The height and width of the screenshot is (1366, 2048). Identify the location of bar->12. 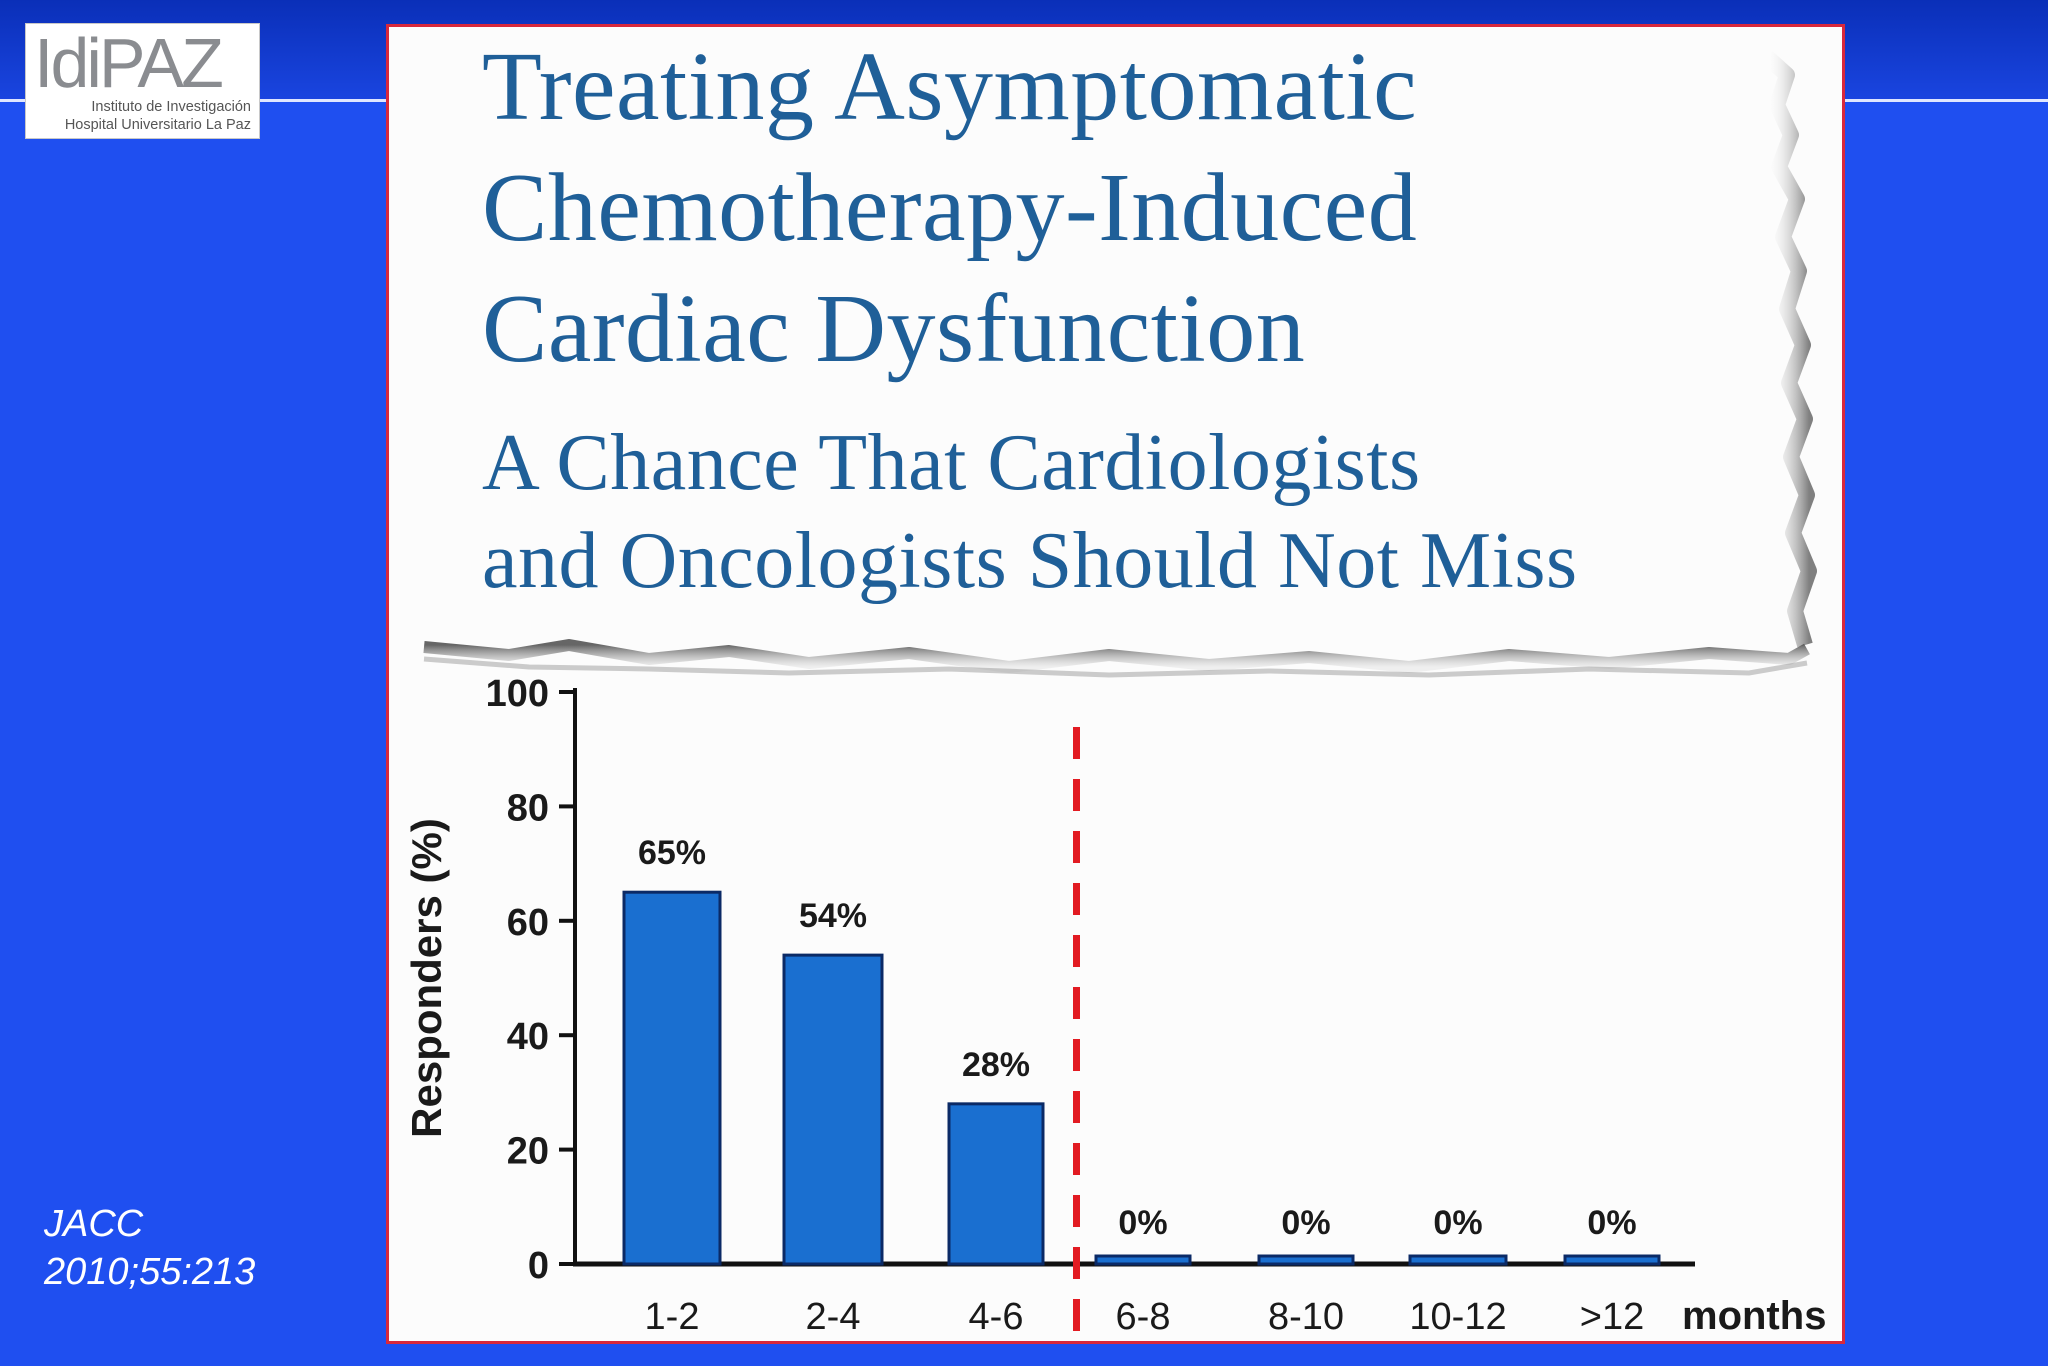
(1612, 1260).